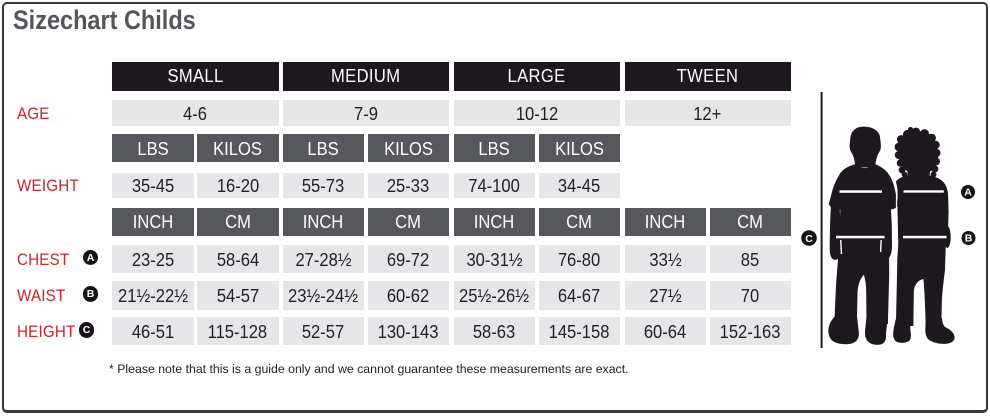  Describe the element at coordinates (809, 239) in the screenshot. I see `svg-text: C` at that location.